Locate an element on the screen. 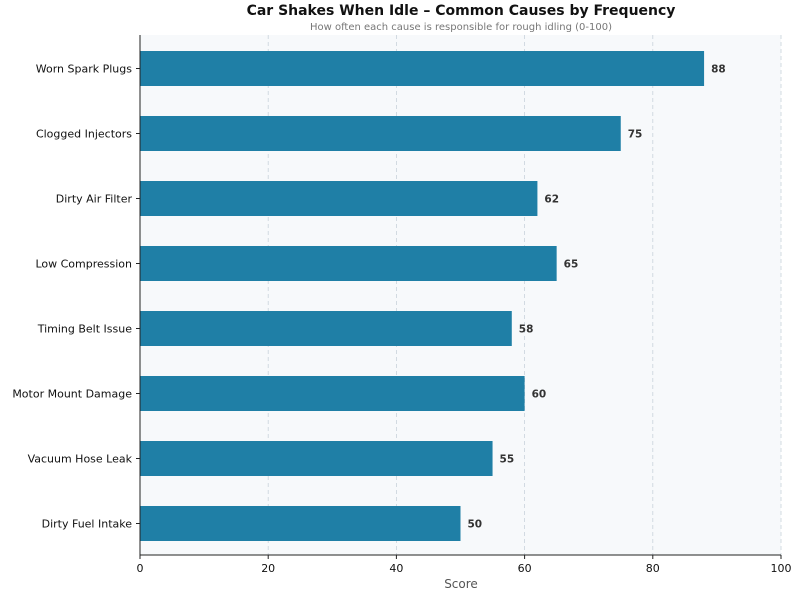 This screenshot has width=800, height=600. value-label: 55 is located at coordinates (507, 460).